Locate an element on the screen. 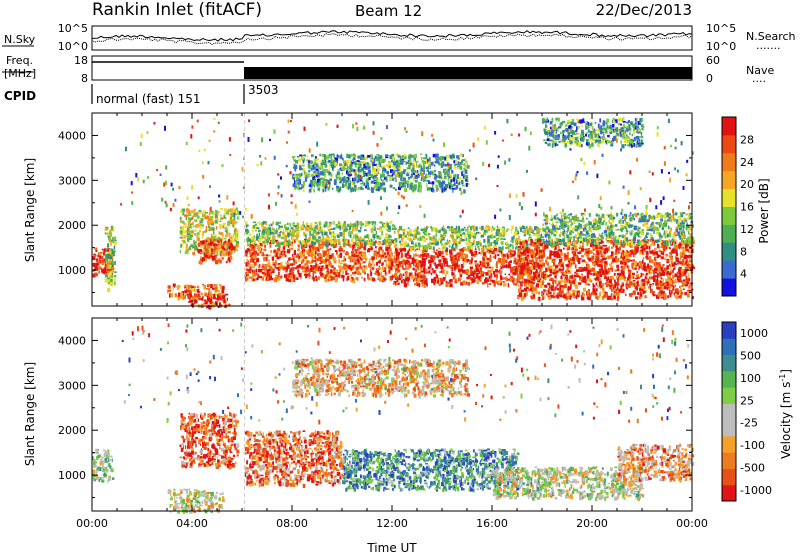 The image size is (800, 558). cpid-segment-2: 3503 is located at coordinates (263, 90).